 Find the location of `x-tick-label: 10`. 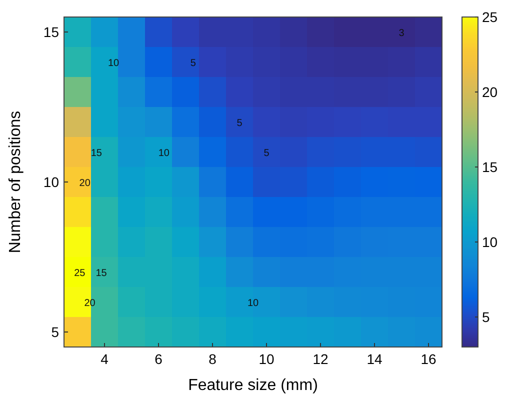

x-tick-label: 10 is located at coordinates (266, 359).